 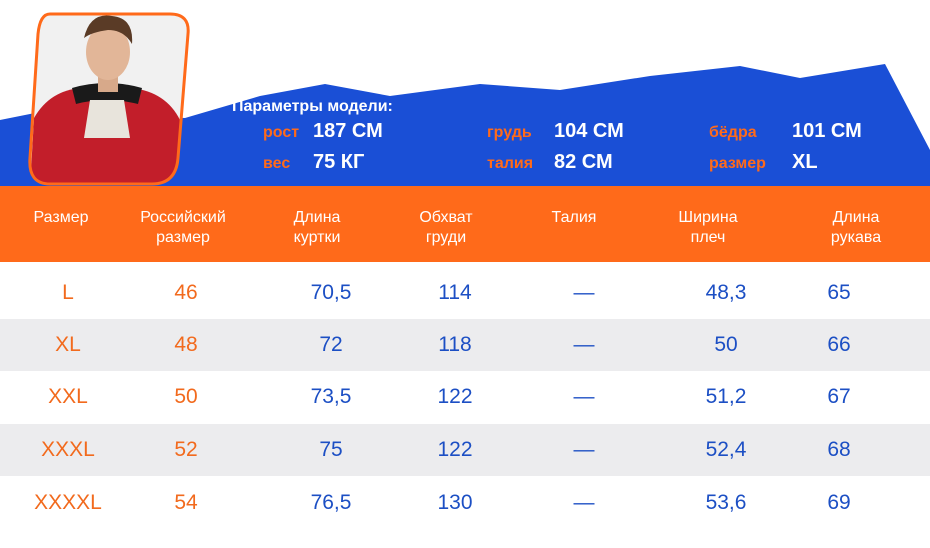 I want to click on cell-jacket-length: 75, so click(x=331, y=449).